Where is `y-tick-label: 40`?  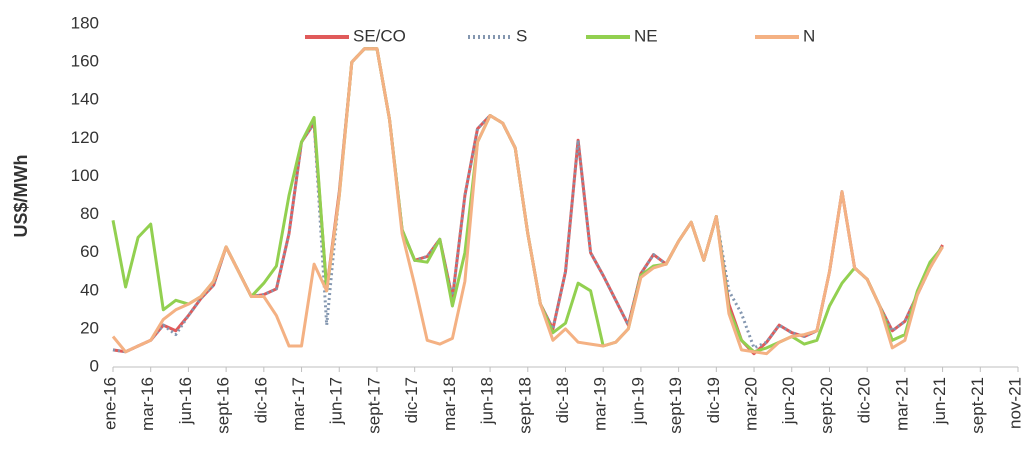
y-tick-label: 40 is located at coordinates (89, 289).